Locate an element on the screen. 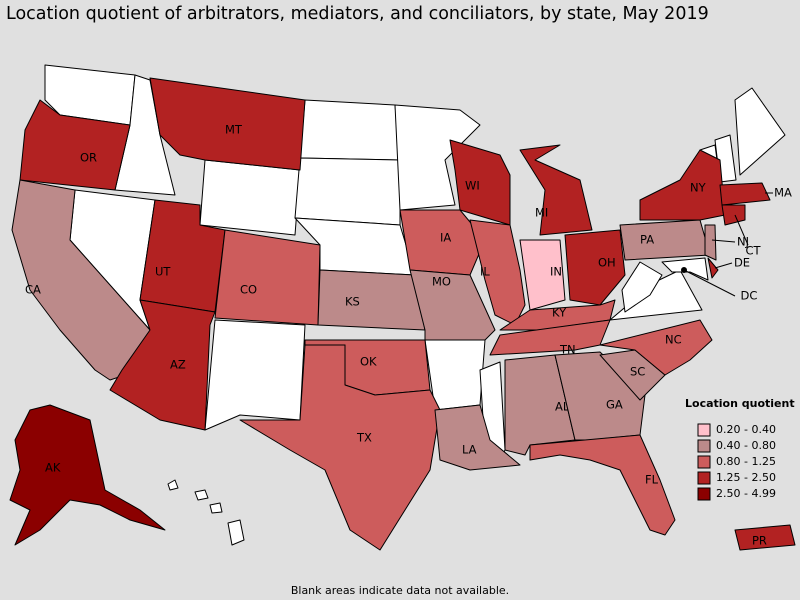 This screenshot has width=800, height=600. state-label: IA is located at coordinates (445, 238).